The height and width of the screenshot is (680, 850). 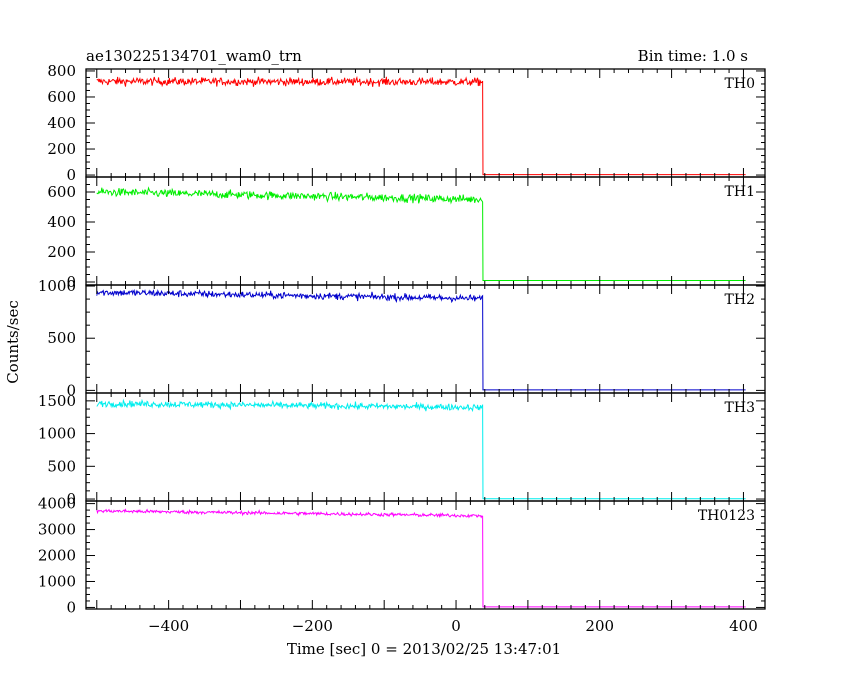 What do you see at coordinates (421, 233) in the screenshot?
I see `light-curve-th1` at bounding box center [421, 233].